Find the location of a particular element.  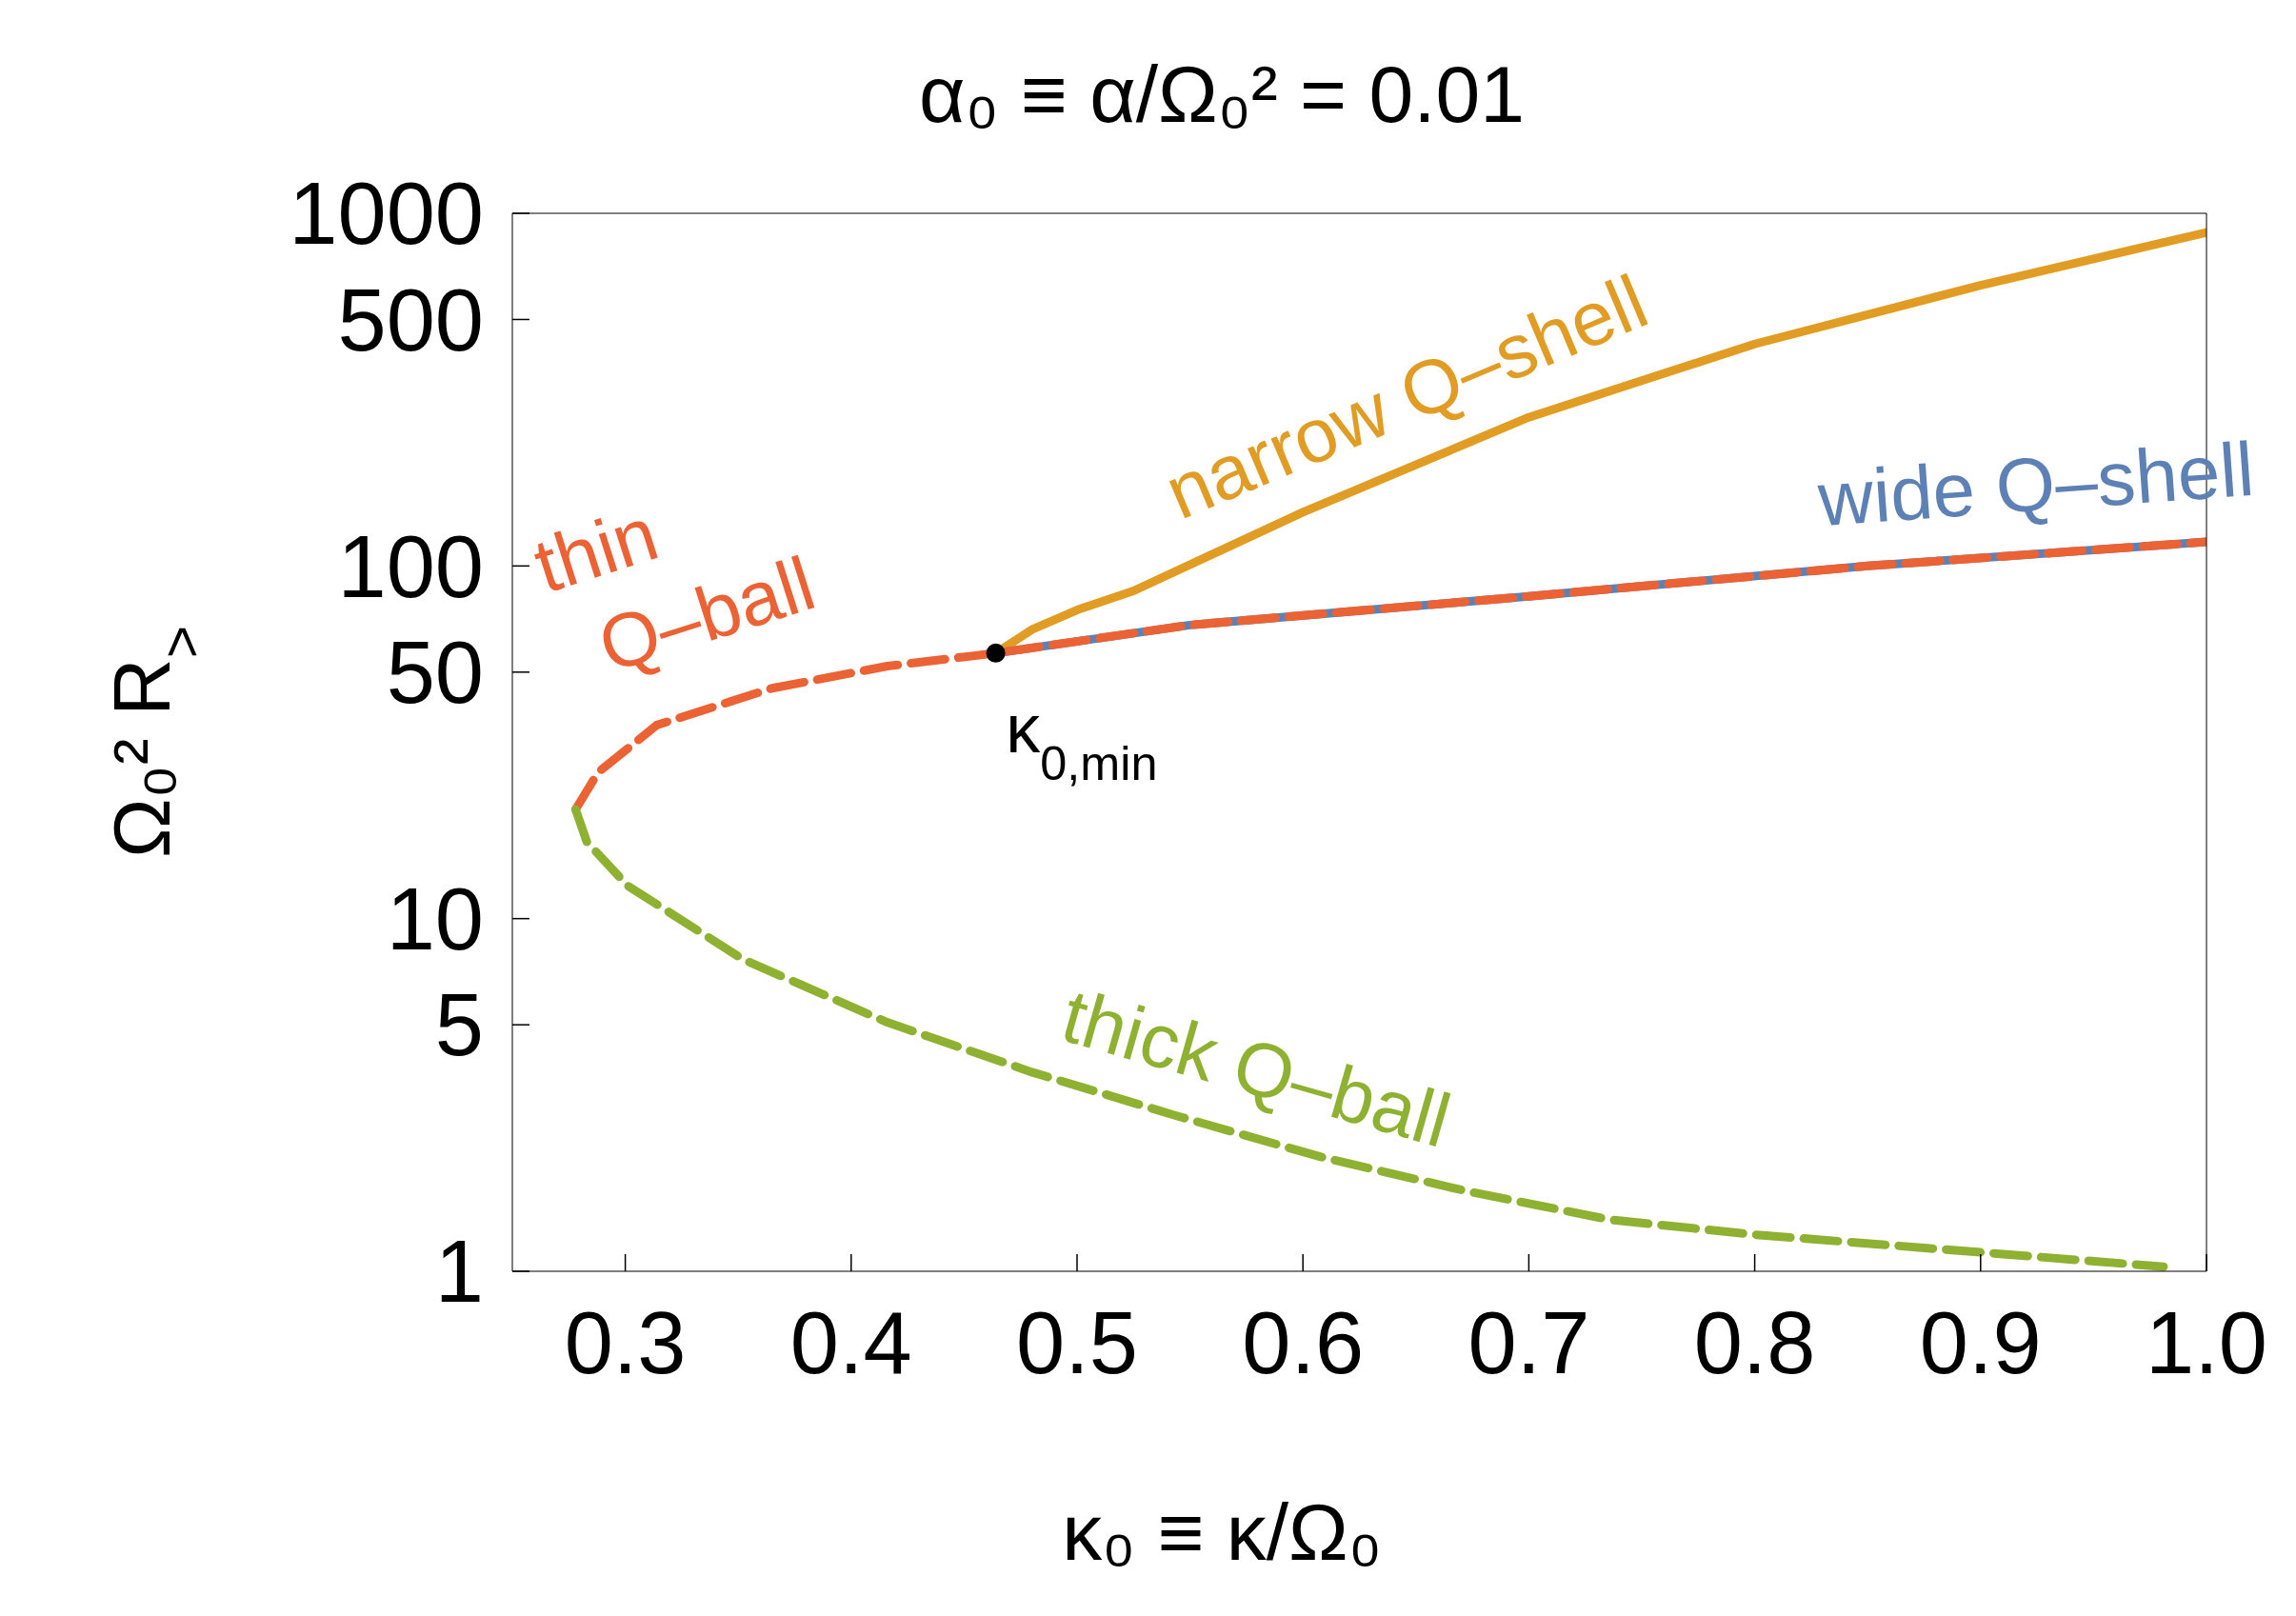

x-tick-label: 0.3 is located at coordinates (625, 1342).